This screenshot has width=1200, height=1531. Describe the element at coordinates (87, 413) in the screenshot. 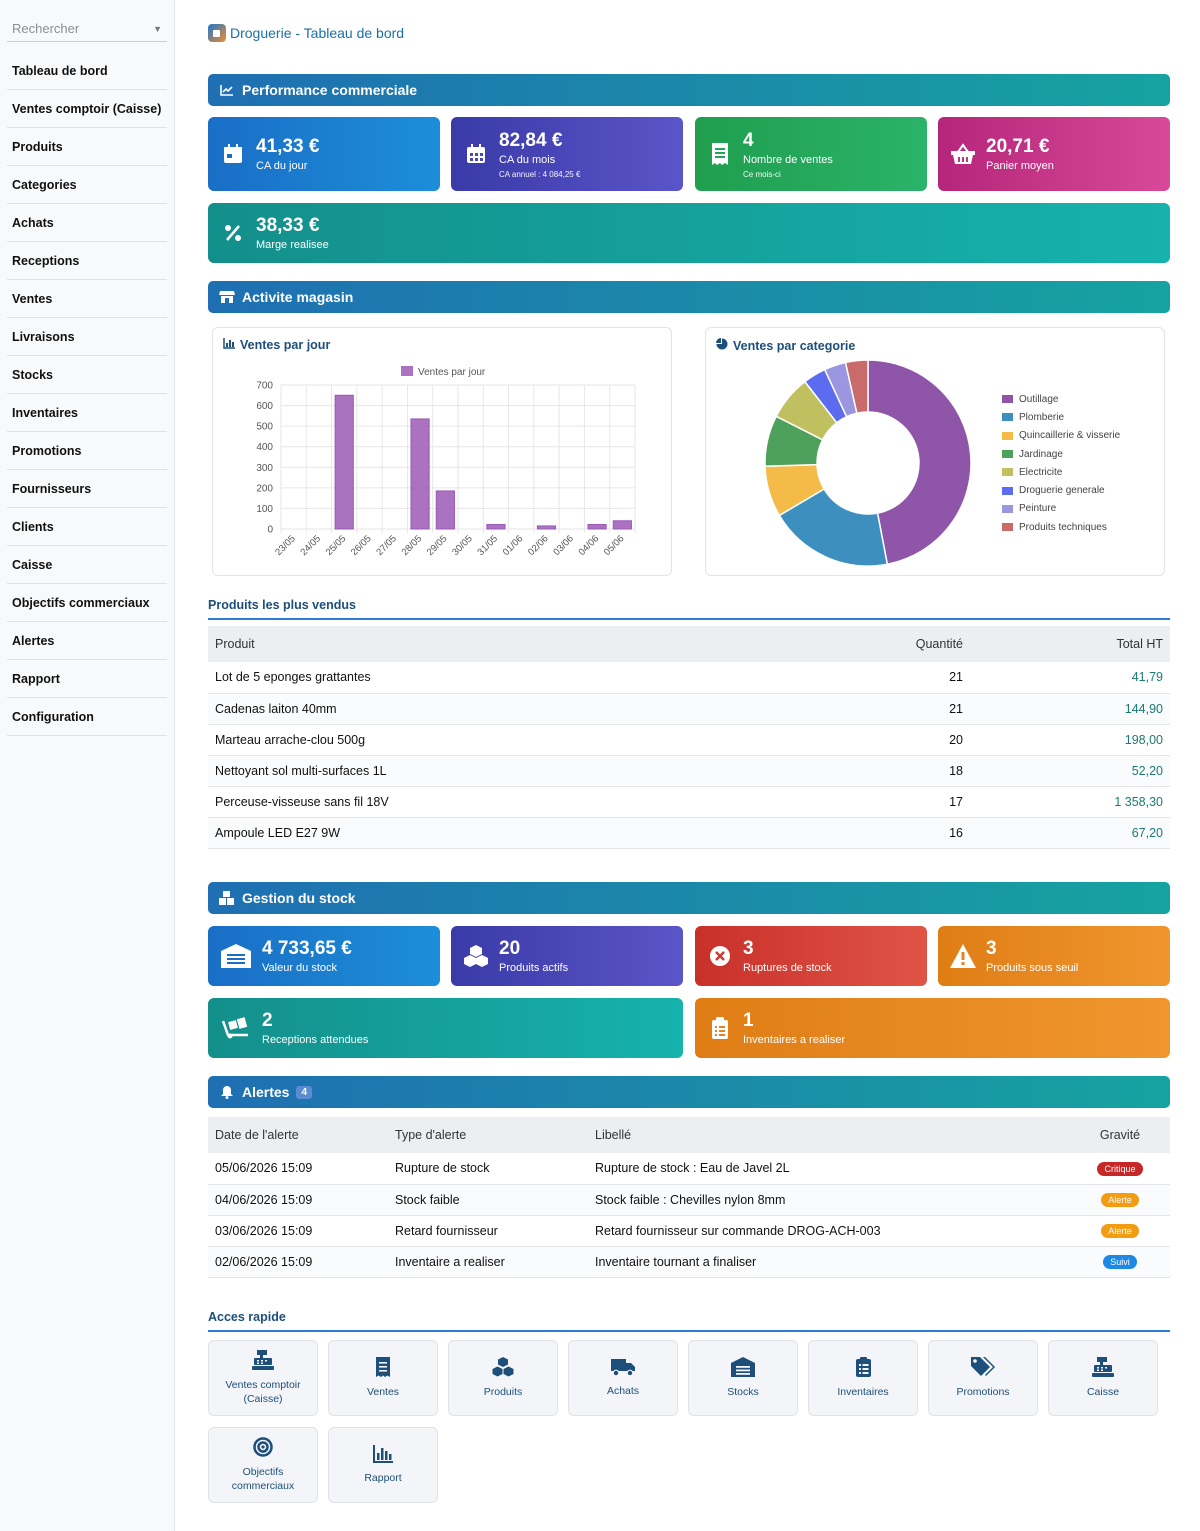

I see `sidebar-item-inventaires: Inventaires` at that location.